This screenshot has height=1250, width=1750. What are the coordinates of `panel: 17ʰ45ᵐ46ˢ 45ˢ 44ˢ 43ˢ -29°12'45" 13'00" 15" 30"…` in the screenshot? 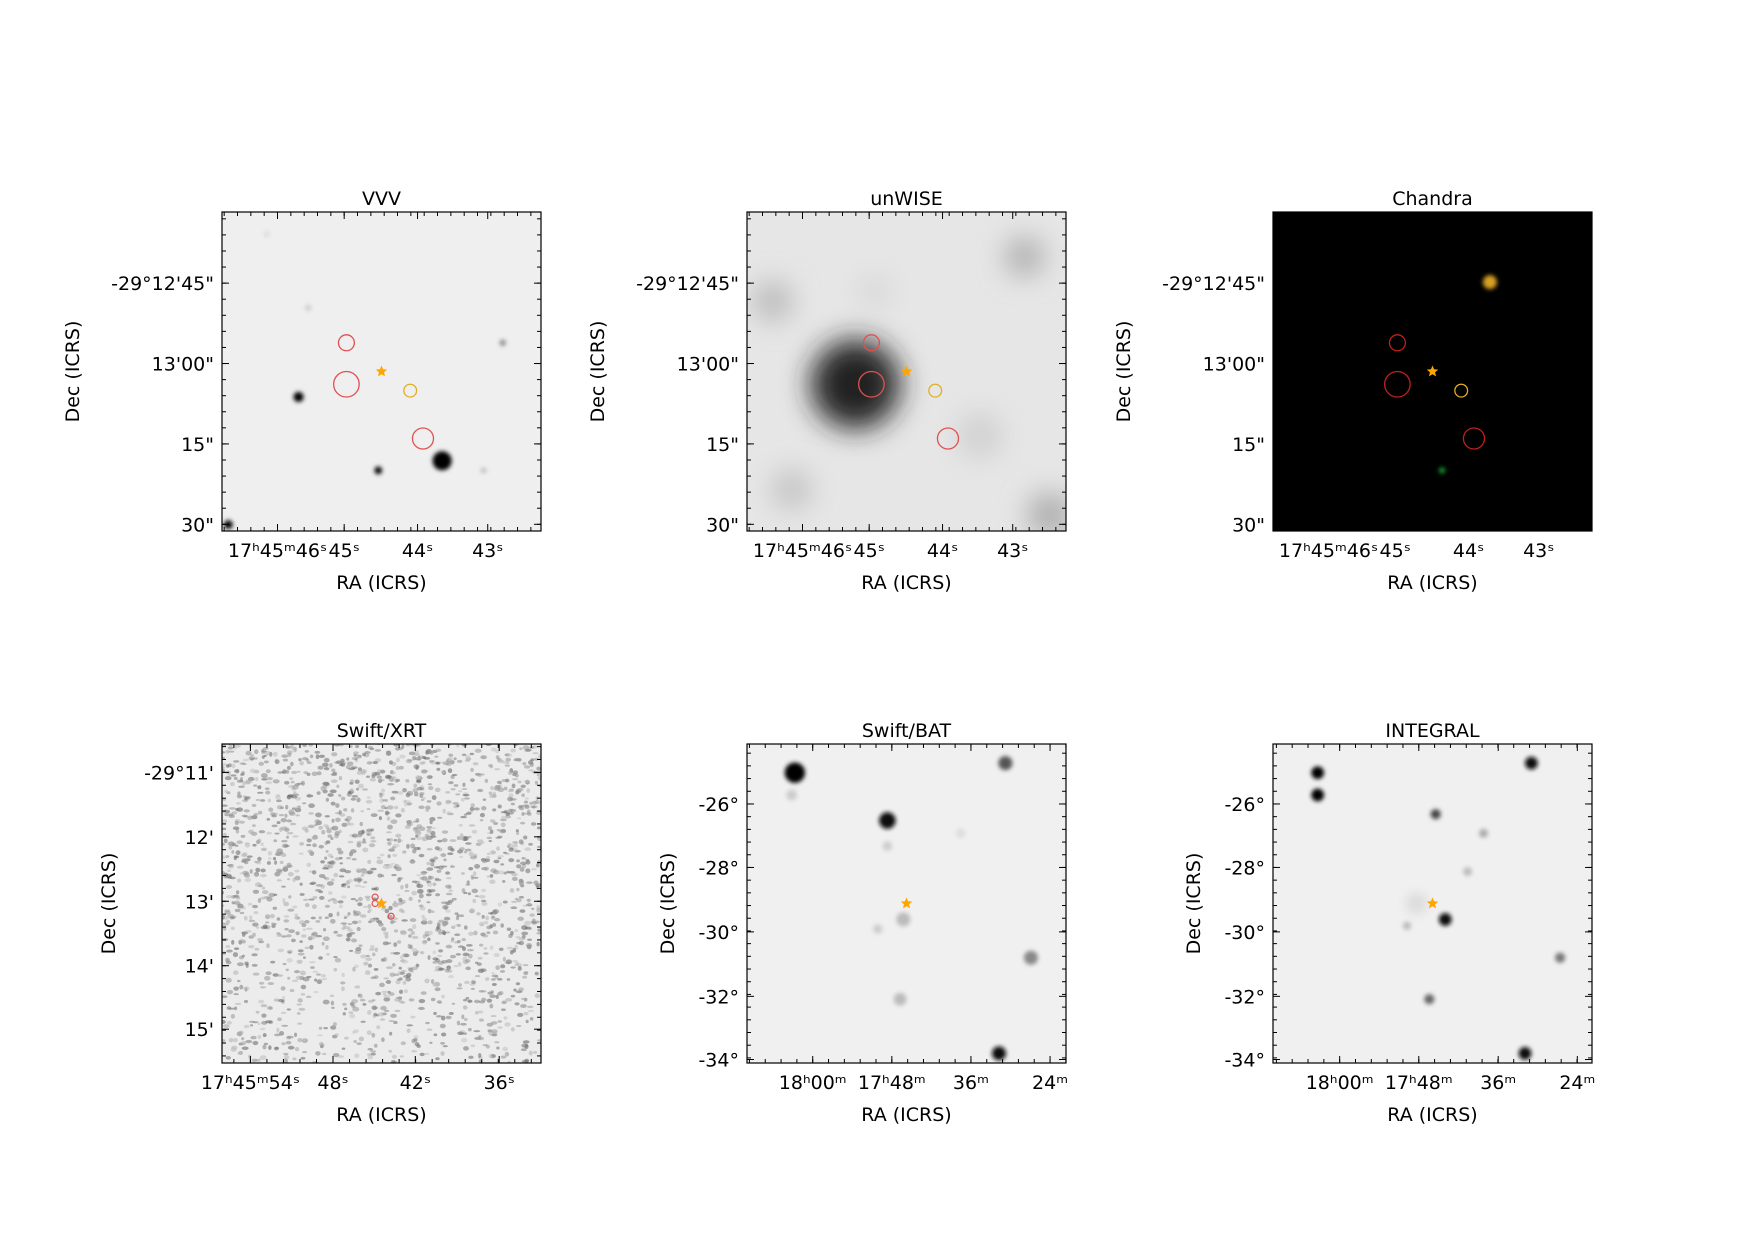 It's located at (302, 391).